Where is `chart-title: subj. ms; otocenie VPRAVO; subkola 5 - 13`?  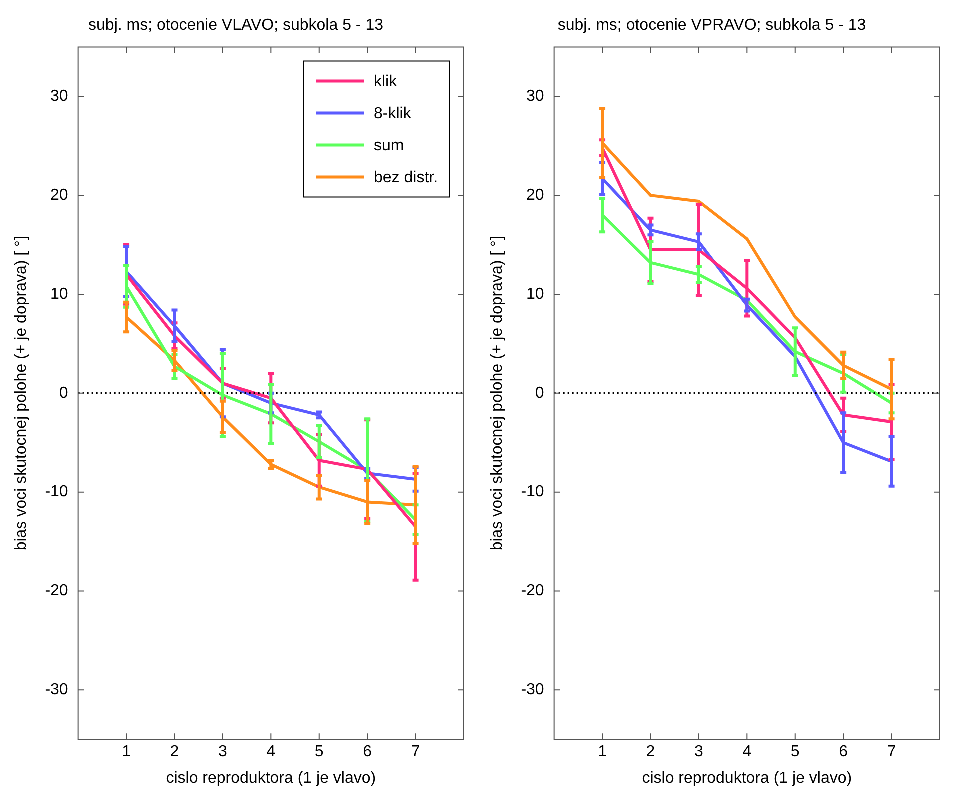 chart-title: subj. ms; otocenie VPRAVO; subkola 5 - 13 is located at coordinates (712, 25).